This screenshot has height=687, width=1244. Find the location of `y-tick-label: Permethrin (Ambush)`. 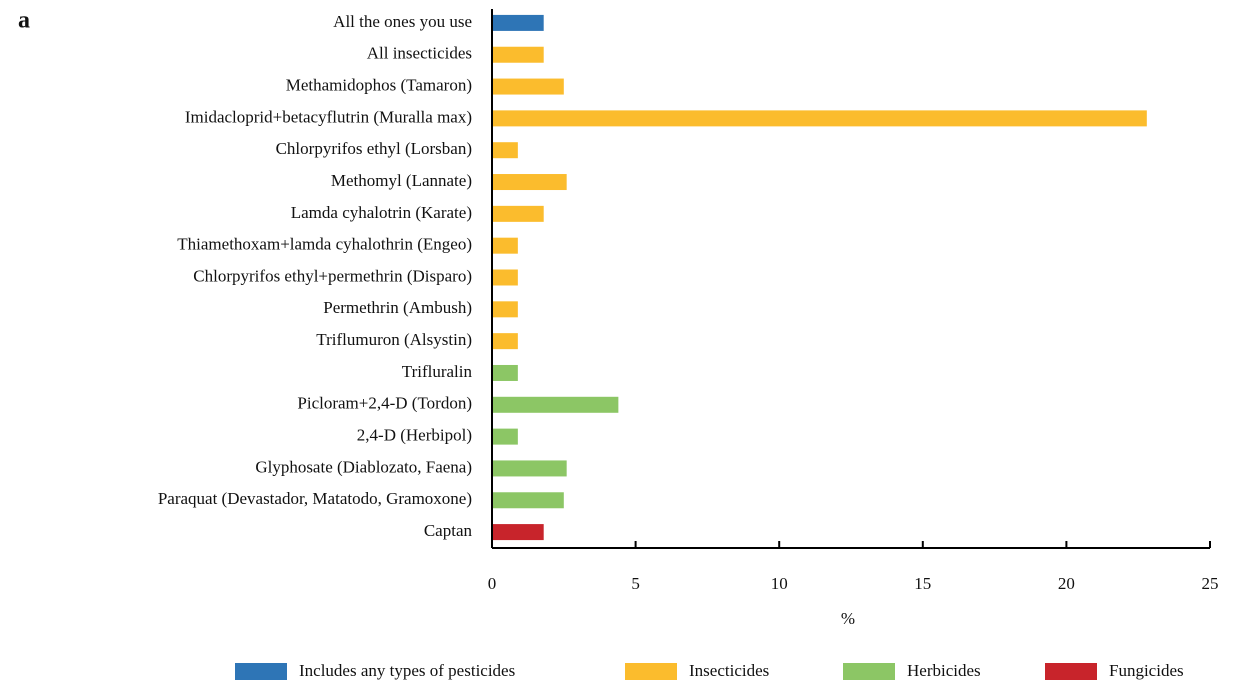

y-tick-label: Permethrin (Ambush) is located at coordinates (397, 307).